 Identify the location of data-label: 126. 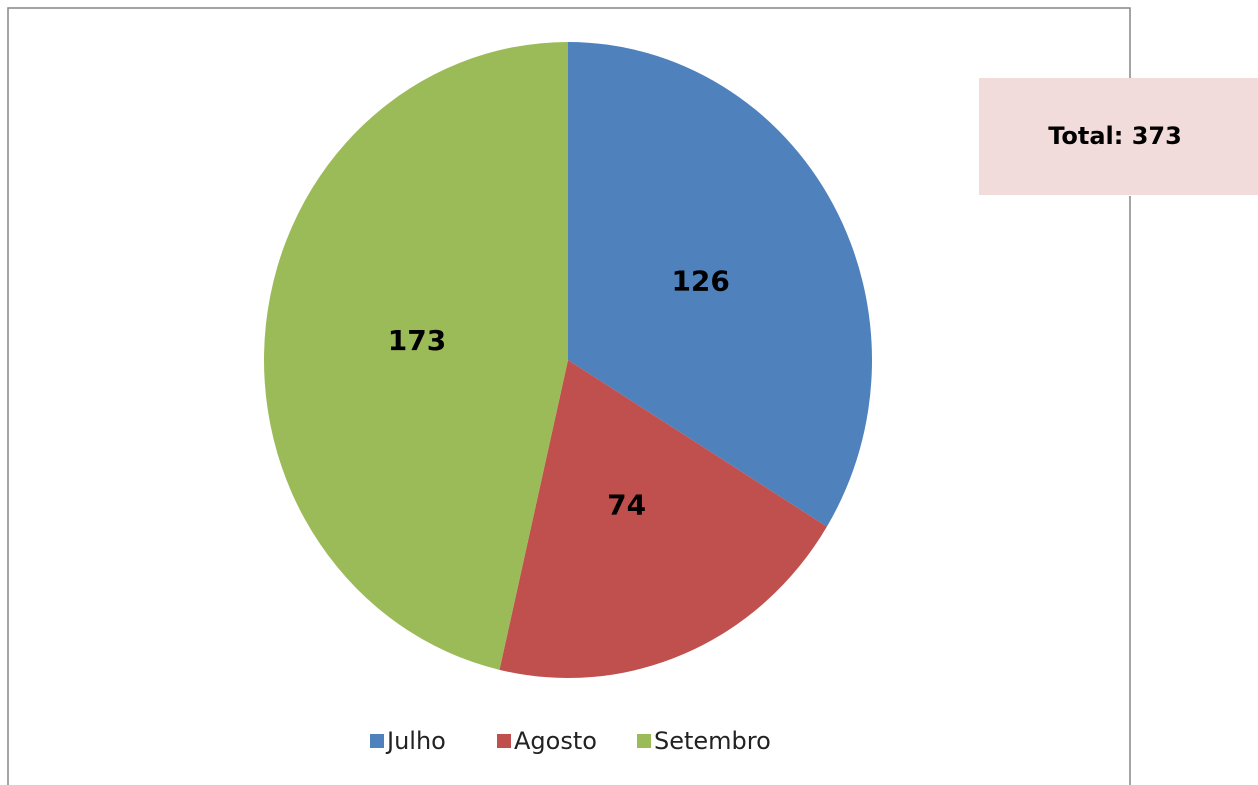
(700, 280).